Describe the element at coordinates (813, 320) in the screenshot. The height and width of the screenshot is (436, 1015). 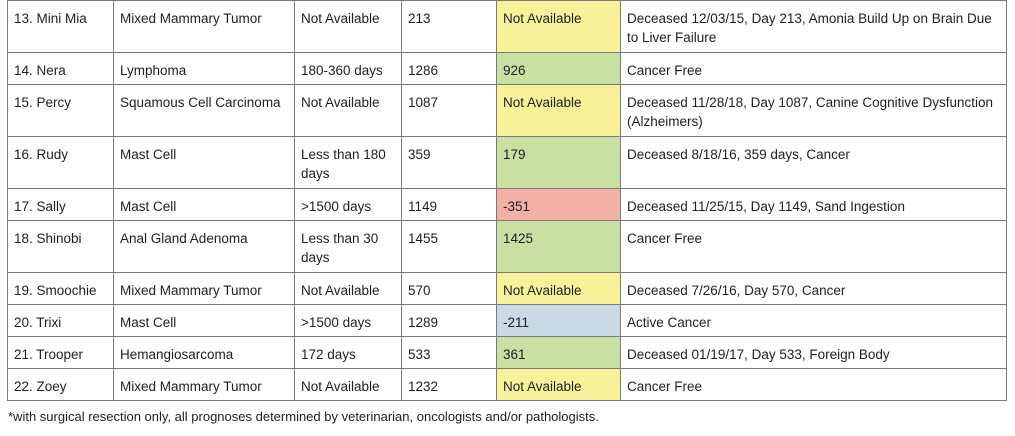
I see `outcome-cell: Active Cancer` at that location.